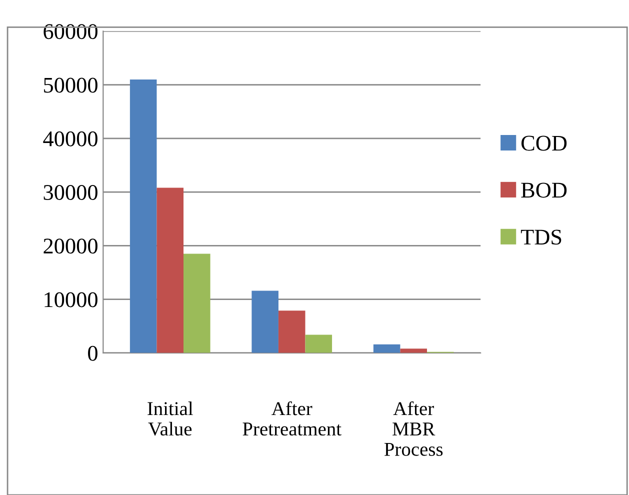  What do you see at coordinates (71, 85) in the screenshot?
I see `y-tick-label: 50000` at bounding box center [71, 85].